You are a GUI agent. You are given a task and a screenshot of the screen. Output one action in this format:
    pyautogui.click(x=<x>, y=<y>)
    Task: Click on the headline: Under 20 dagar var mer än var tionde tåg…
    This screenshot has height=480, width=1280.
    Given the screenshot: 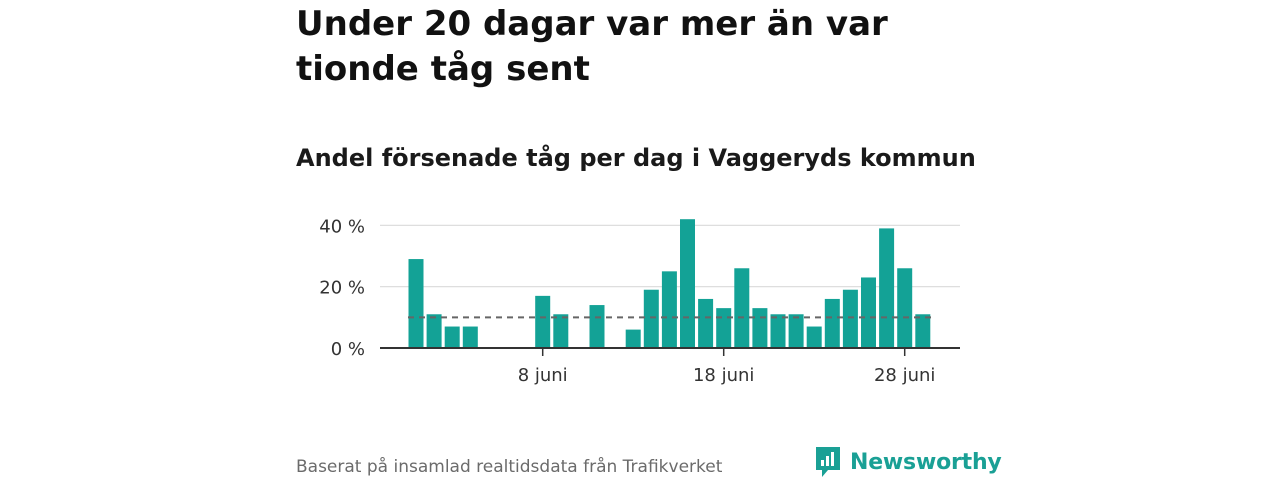 What is the action you would take?
    pyautogui.click(x=592, y=46)
    